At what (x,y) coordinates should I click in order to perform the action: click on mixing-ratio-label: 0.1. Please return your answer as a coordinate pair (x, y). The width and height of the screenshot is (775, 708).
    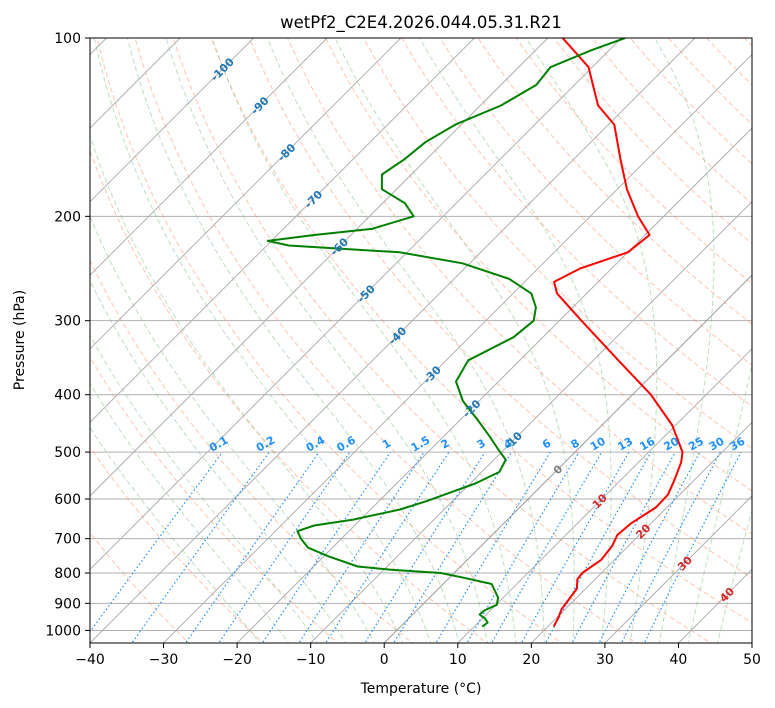
    Looking at the image, I should click on (218, 444).